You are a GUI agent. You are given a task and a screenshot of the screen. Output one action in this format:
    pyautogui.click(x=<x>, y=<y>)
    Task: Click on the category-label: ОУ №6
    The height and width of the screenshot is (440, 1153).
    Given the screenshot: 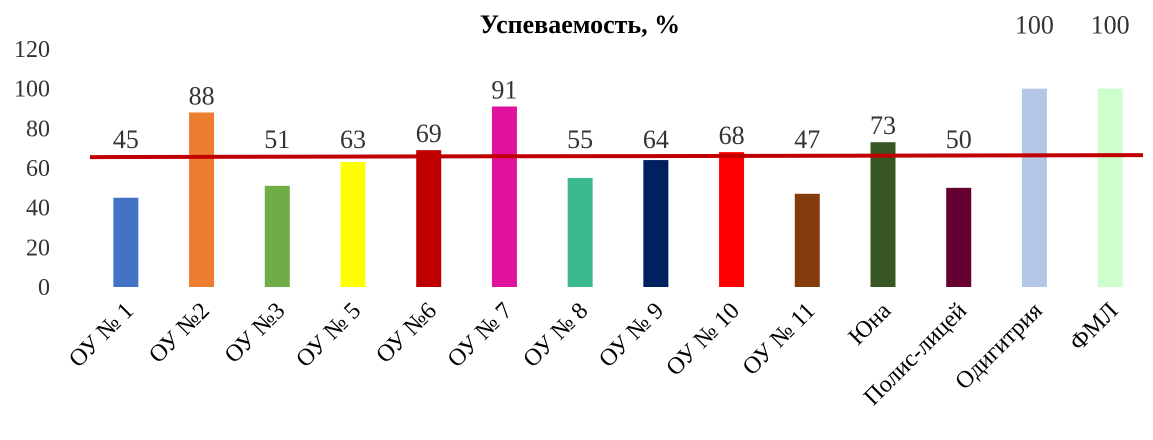 What is the action you would take?
    pyautogui.click(x=406, y=333)
    